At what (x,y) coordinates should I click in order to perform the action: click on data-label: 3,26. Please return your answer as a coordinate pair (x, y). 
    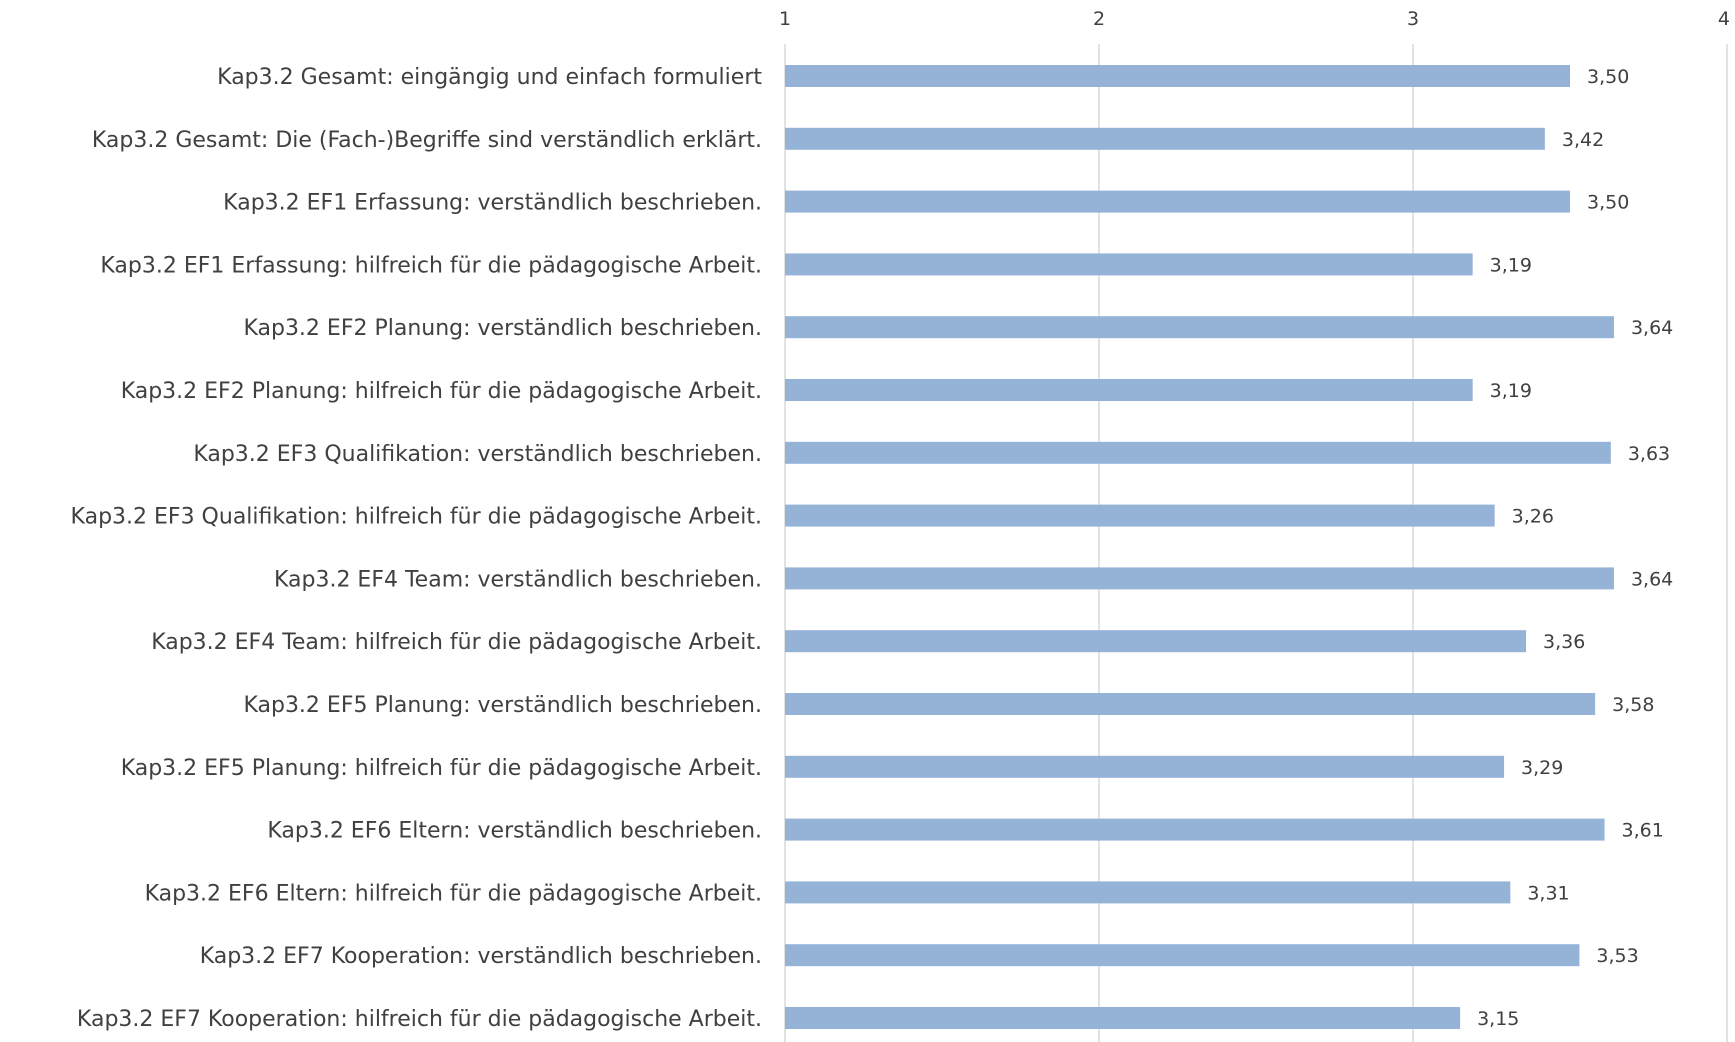
    Looking at the image, I should click on (1533, 517).